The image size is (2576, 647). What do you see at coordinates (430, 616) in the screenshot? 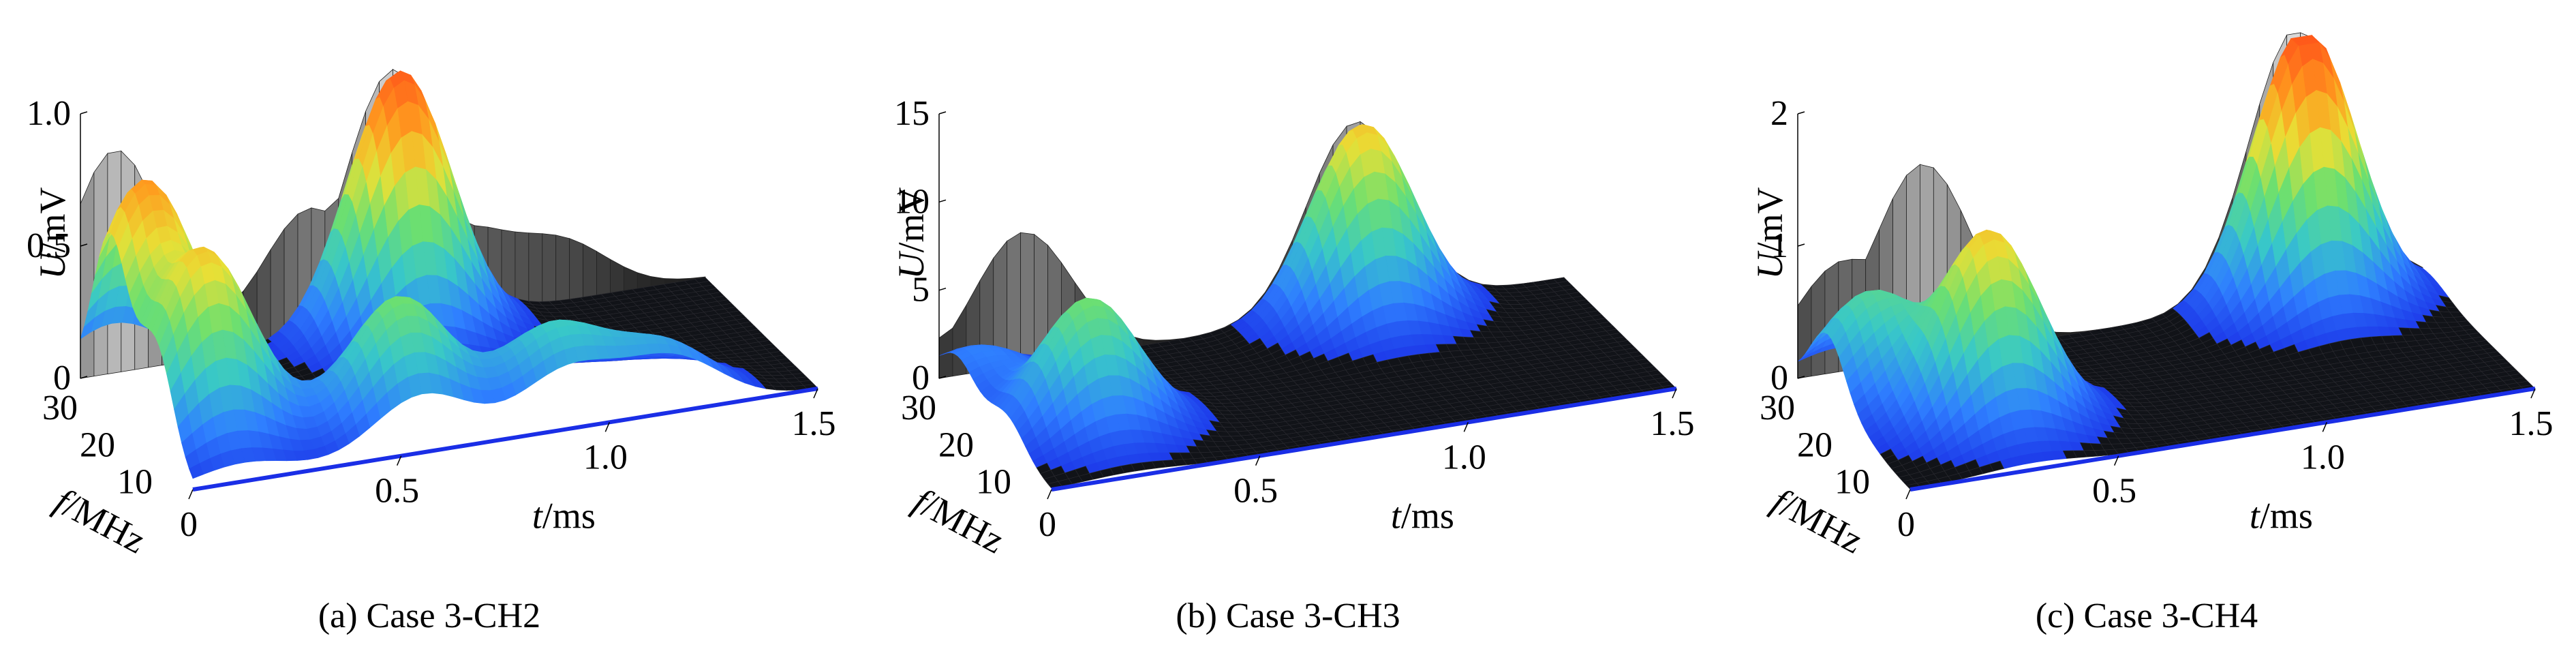
I see `caption-a: (a) Case 3-CH2` at bounding box center [430, 616].